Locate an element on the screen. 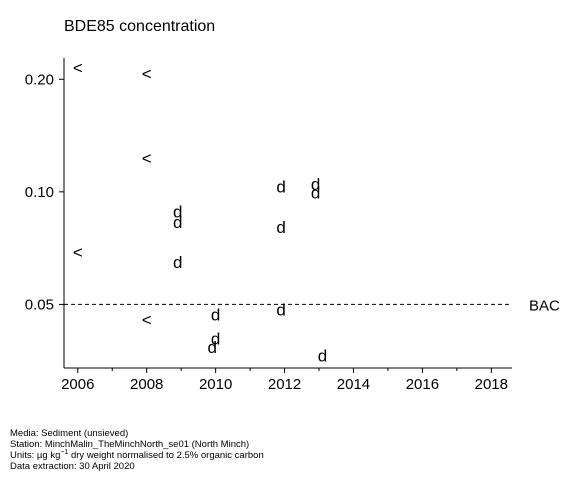 This screenshot has width=580, height=480. y-tick-label: 0.20 is located at coordinates (39, 79).